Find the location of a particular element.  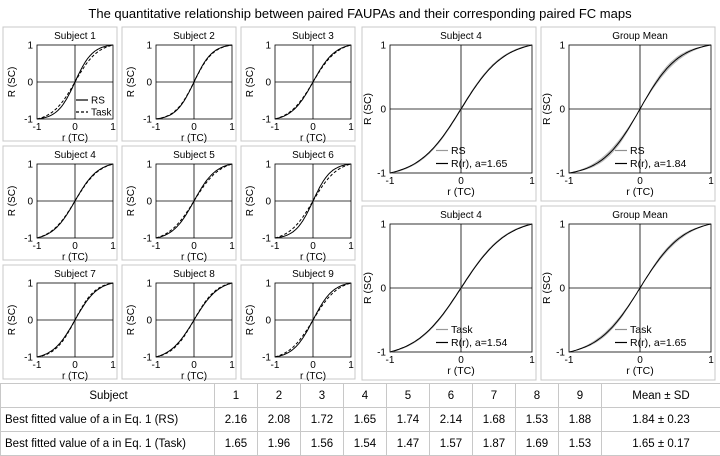

table-col-header: 2 is located at coordinates (279, 395).